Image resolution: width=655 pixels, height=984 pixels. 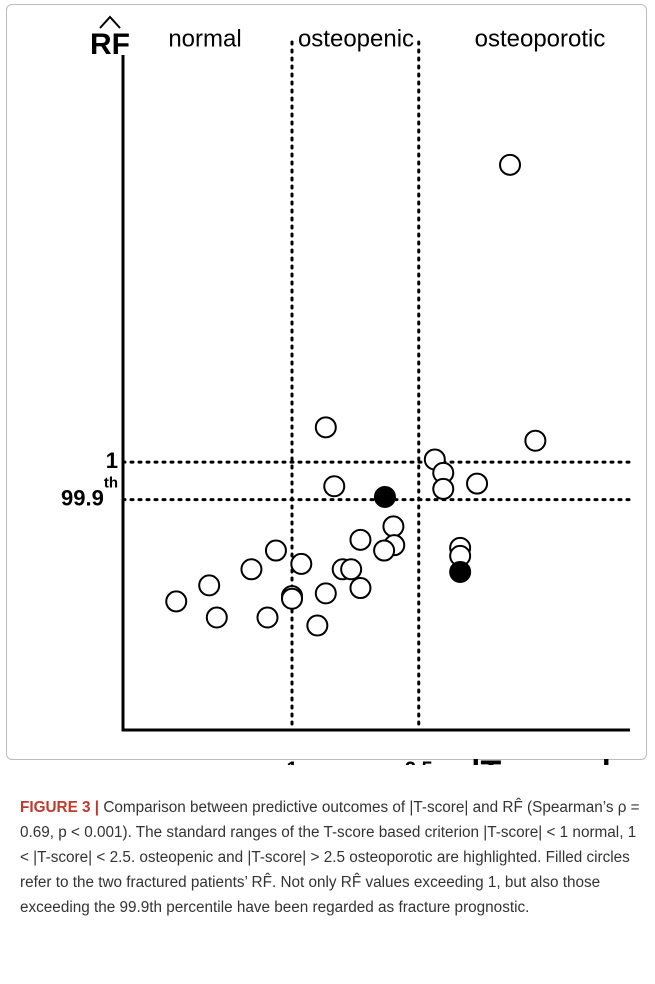 I want to click on y-tick-label: 99.9th, so click(x=89, y=493).